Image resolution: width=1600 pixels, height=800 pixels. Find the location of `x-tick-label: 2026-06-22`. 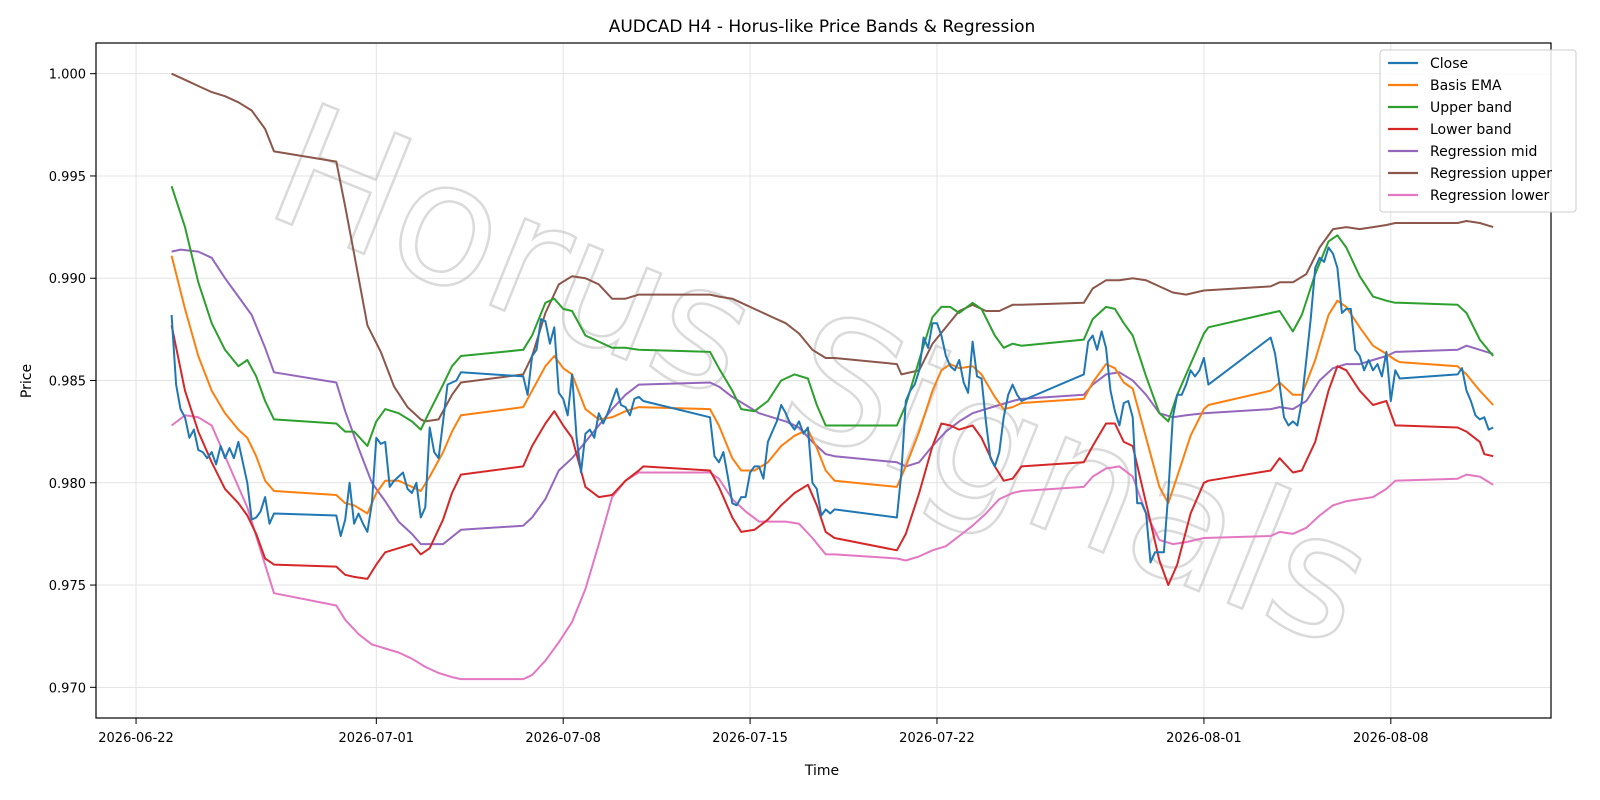

x-tick-label: 2026-06-22 is located at coordinates (136, 738).